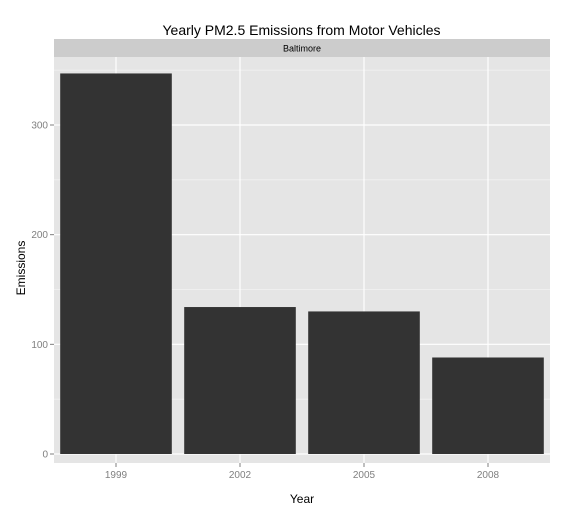 The width and height of the screenshot is (570, 518). I want to click on strip-background, so click(302, 48).